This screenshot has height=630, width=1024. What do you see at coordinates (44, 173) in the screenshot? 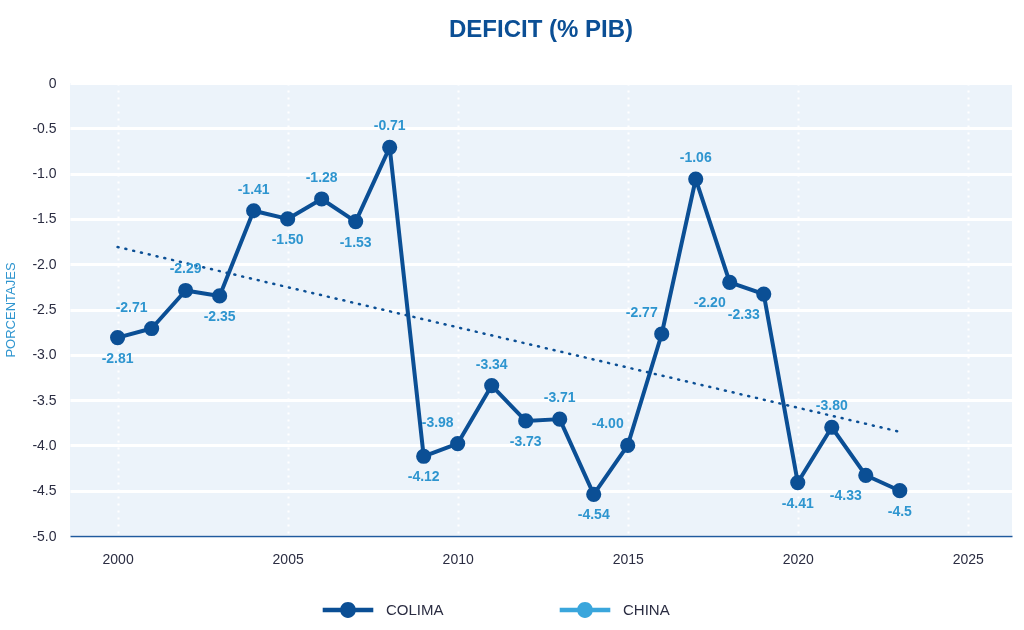
I see `y-tick-label: -1.0` at bounding box center [44, 173].